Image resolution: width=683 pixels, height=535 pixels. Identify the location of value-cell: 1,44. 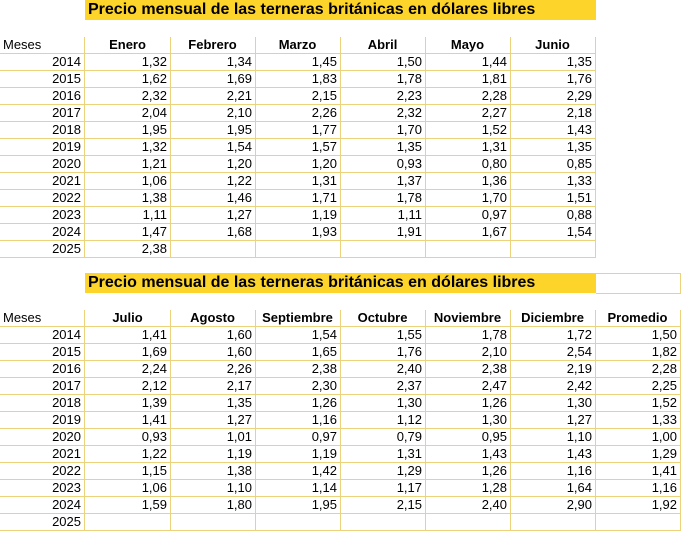
(468, 62).